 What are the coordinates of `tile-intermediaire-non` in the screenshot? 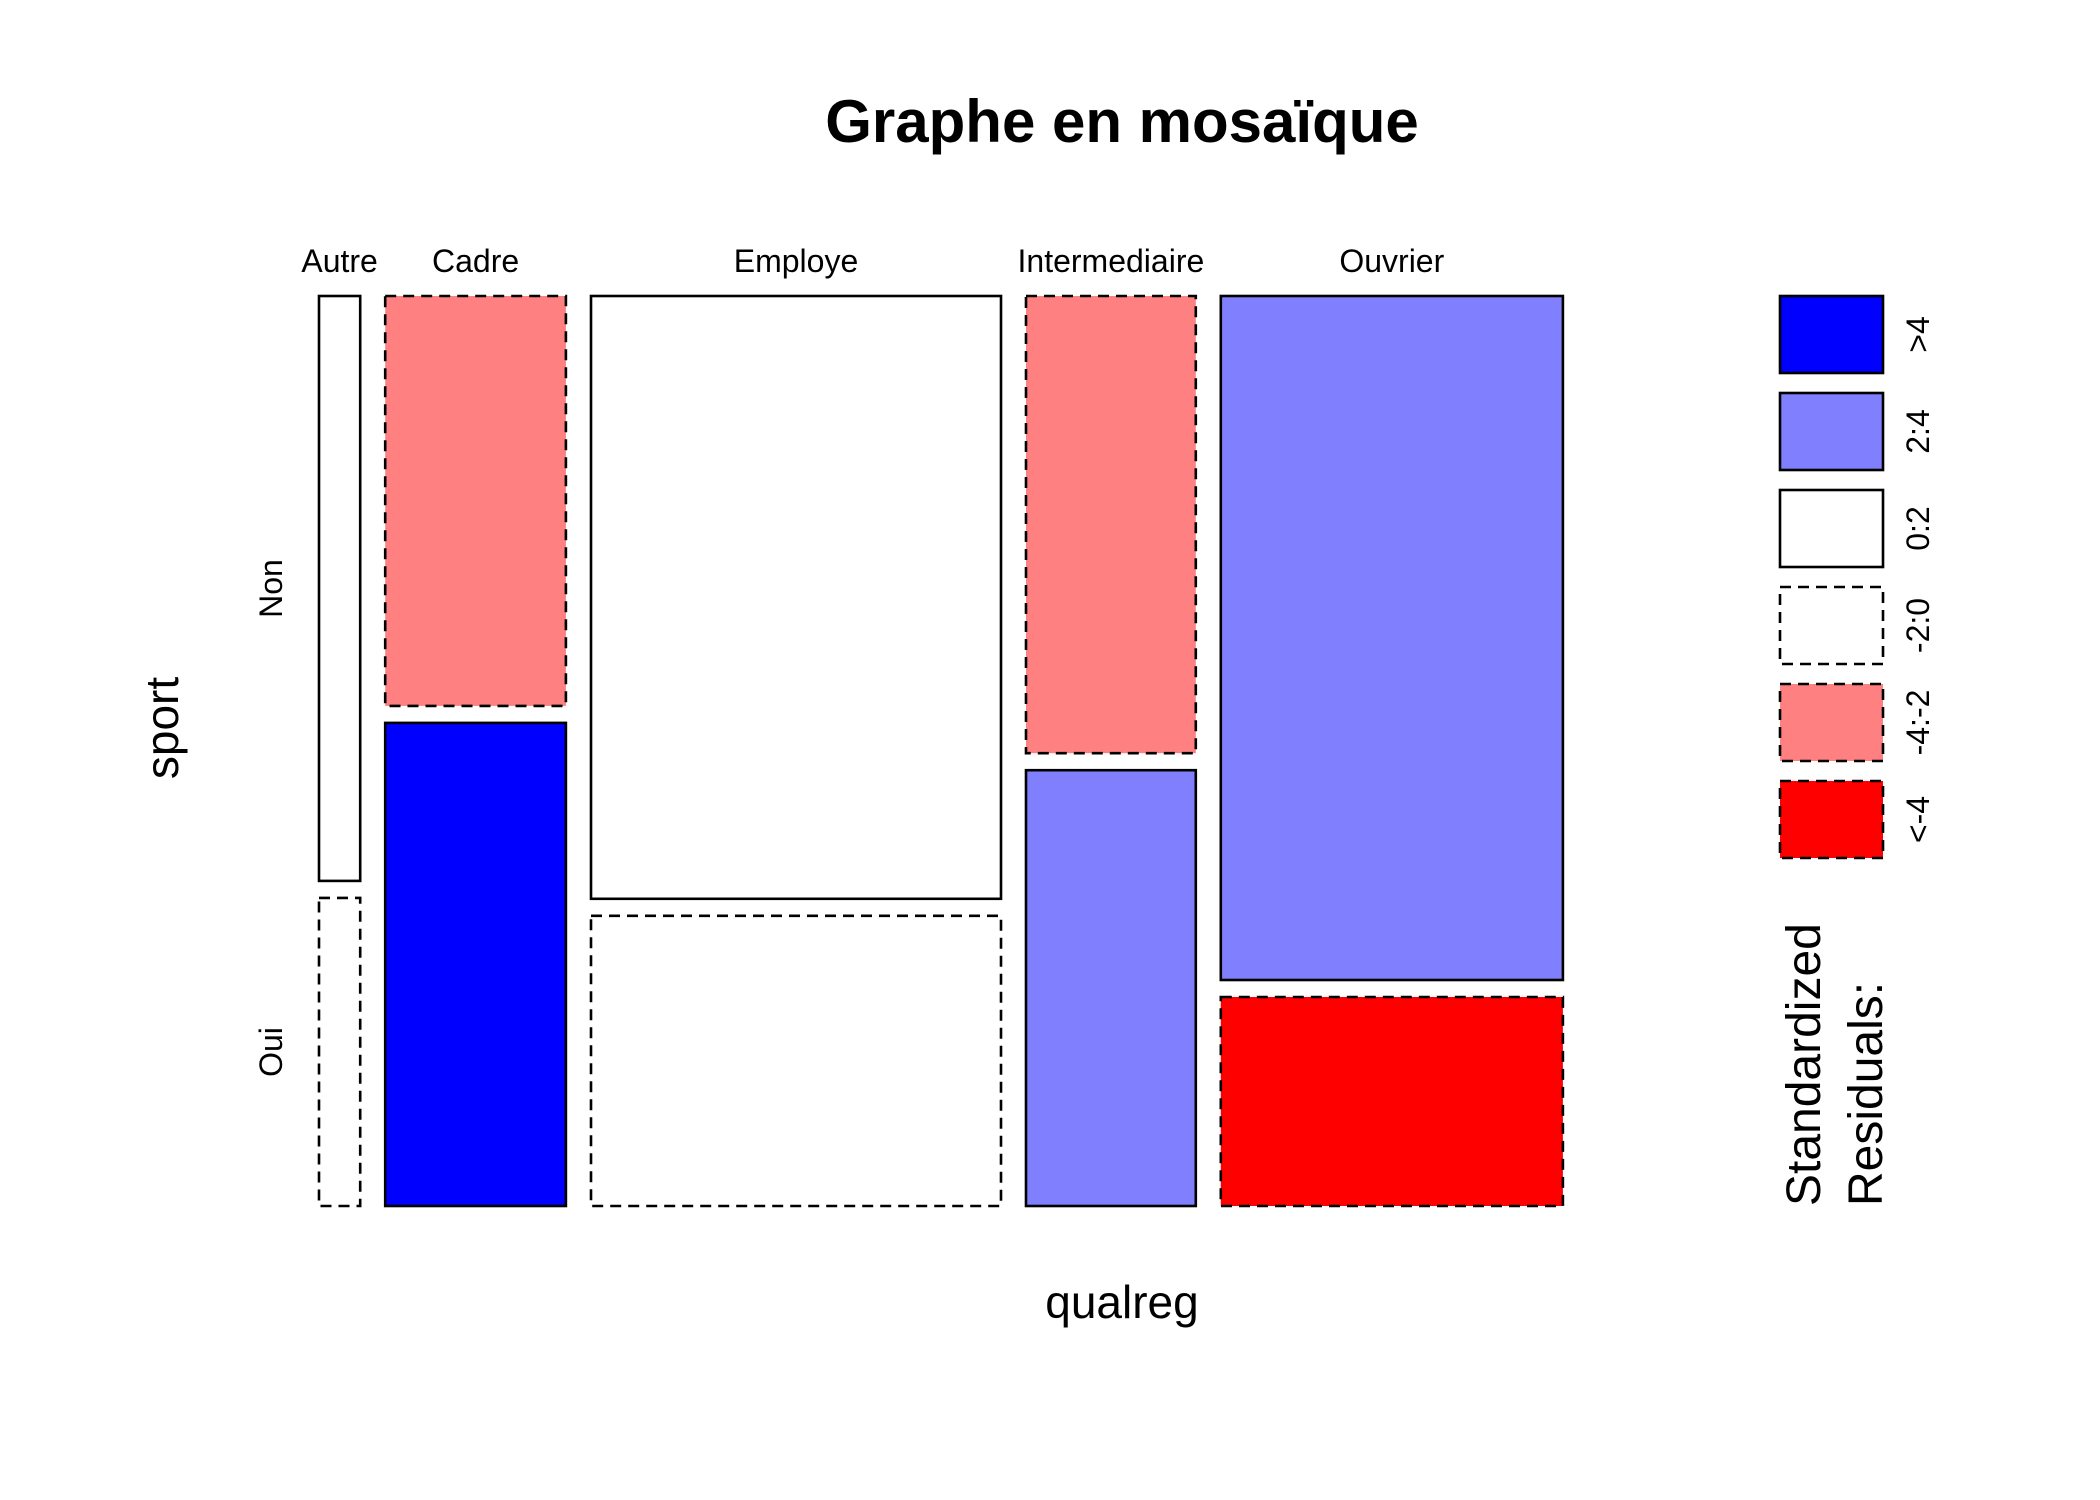 It's located at (1111, 524).